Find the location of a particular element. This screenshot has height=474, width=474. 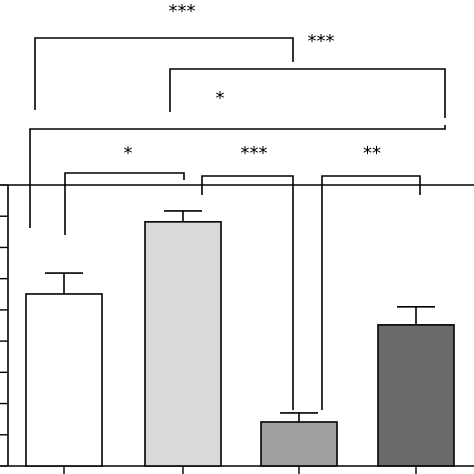

significance: ** is located at coordinates (372, 153).